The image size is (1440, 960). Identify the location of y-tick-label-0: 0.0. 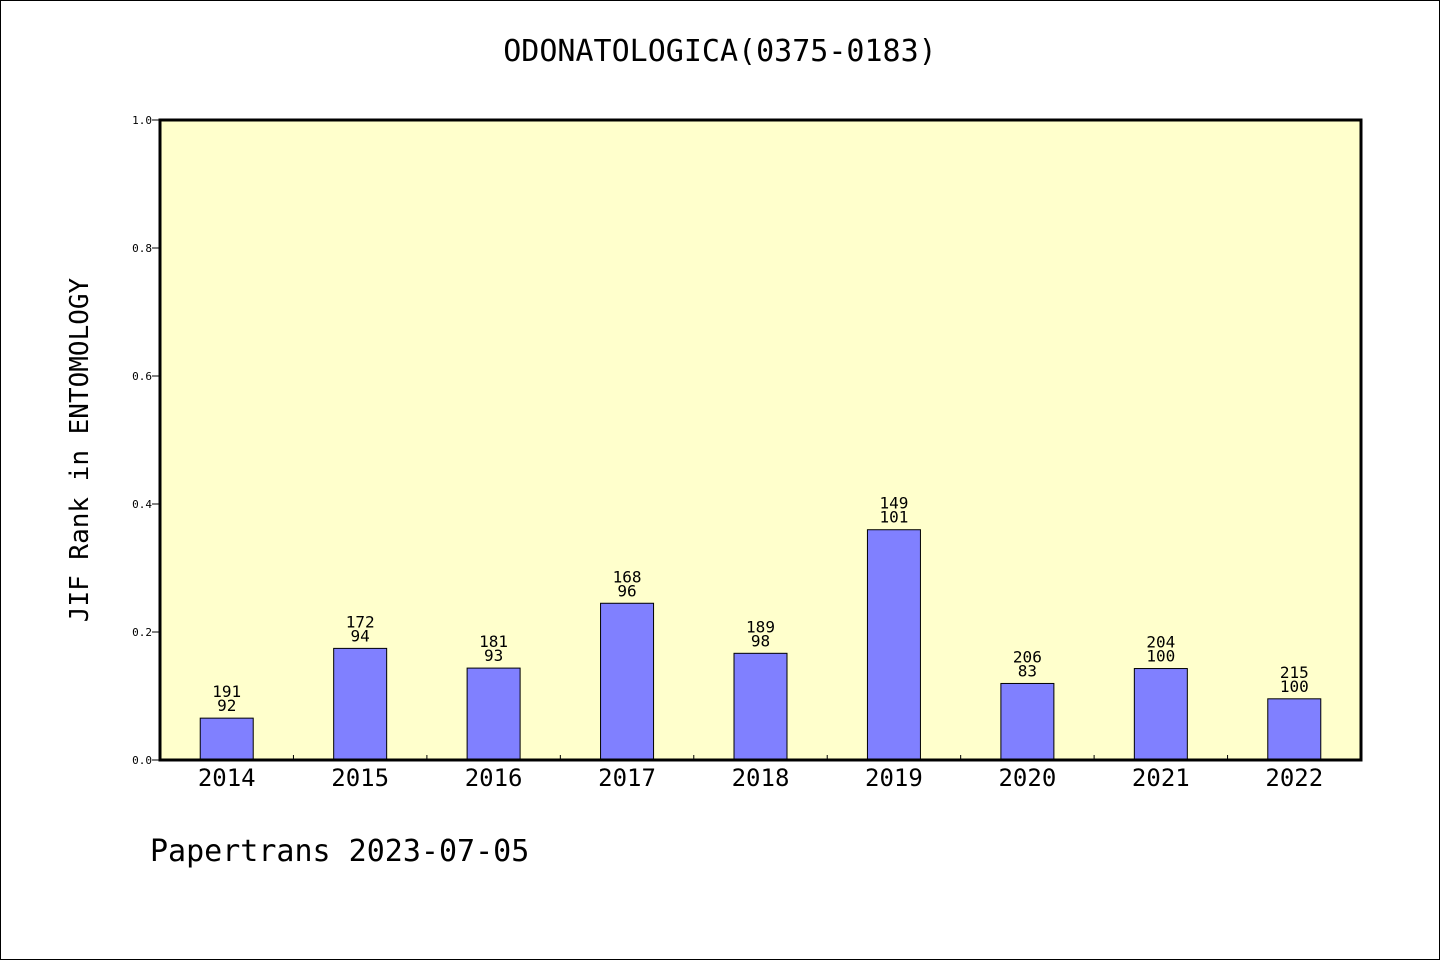
(142, 760).